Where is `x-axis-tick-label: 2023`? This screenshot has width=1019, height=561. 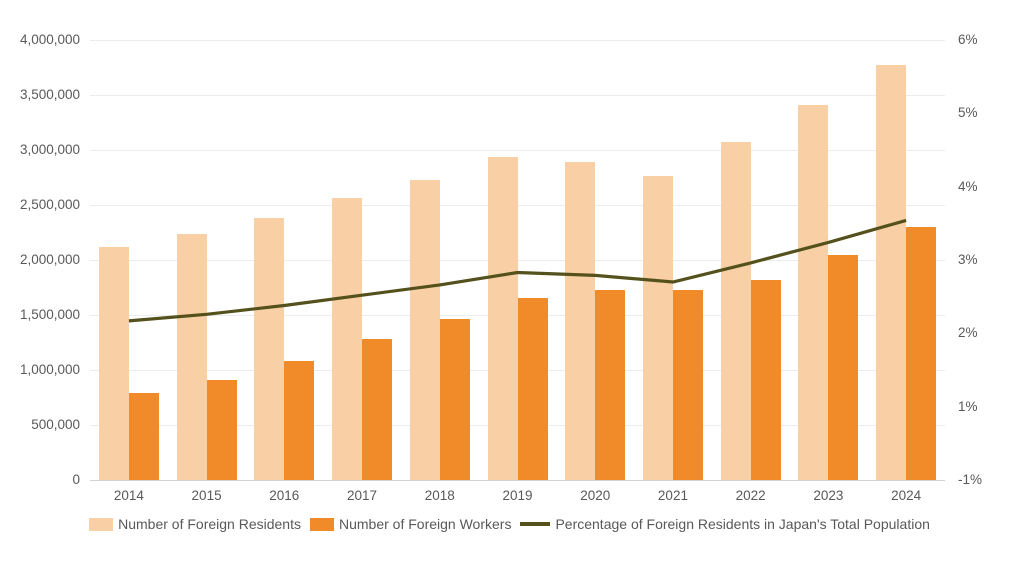 x-axis-tick-label: 2023 is located at coordinates (828, 495).